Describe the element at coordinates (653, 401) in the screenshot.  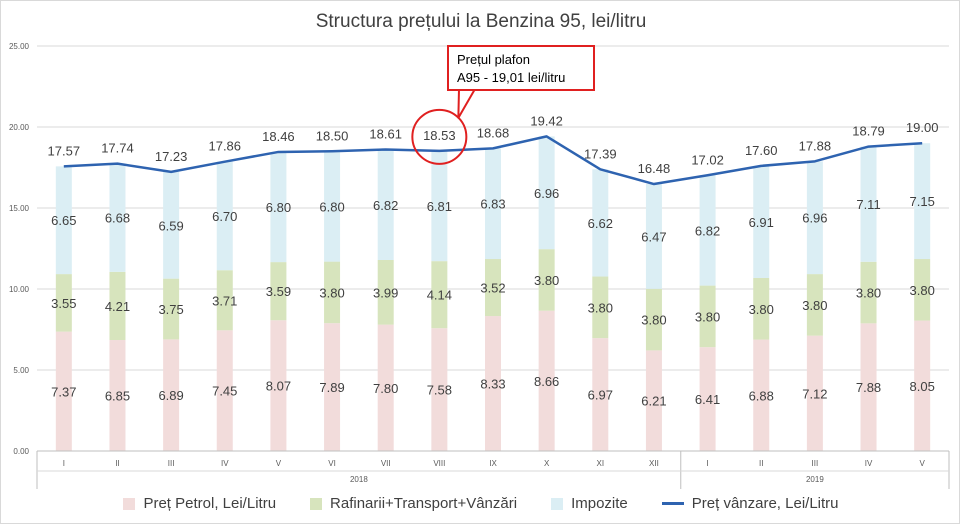
I see `bar-value-label: 6.21` at that location.